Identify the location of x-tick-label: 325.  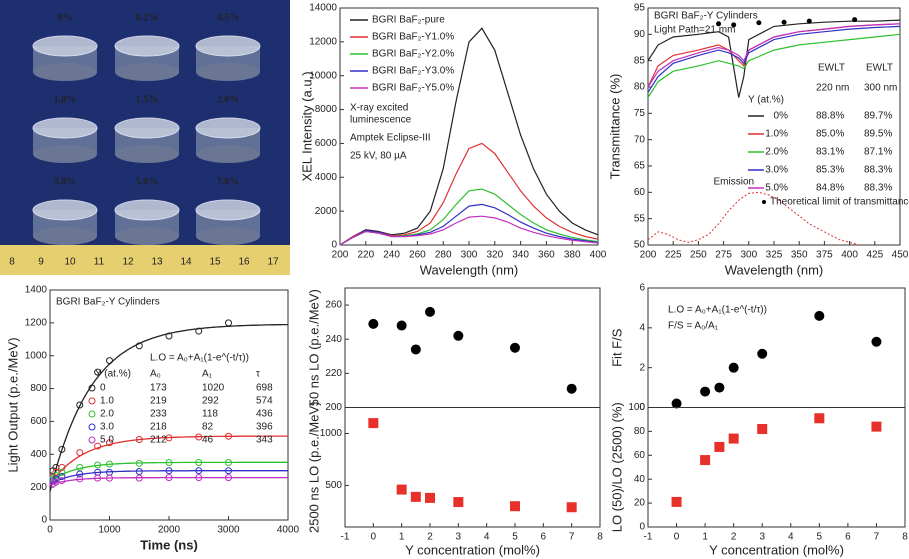
(774, 255).